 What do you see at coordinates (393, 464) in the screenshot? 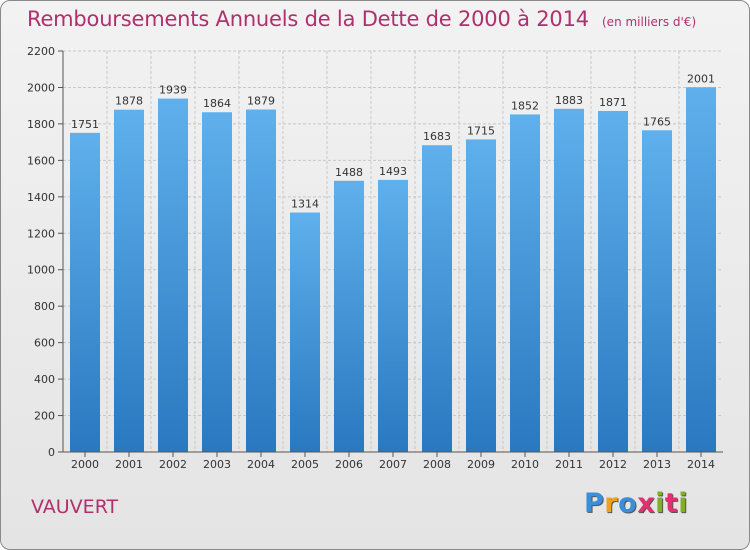
I see `x-tick-label: 2007` at bounding box center [393, 464].